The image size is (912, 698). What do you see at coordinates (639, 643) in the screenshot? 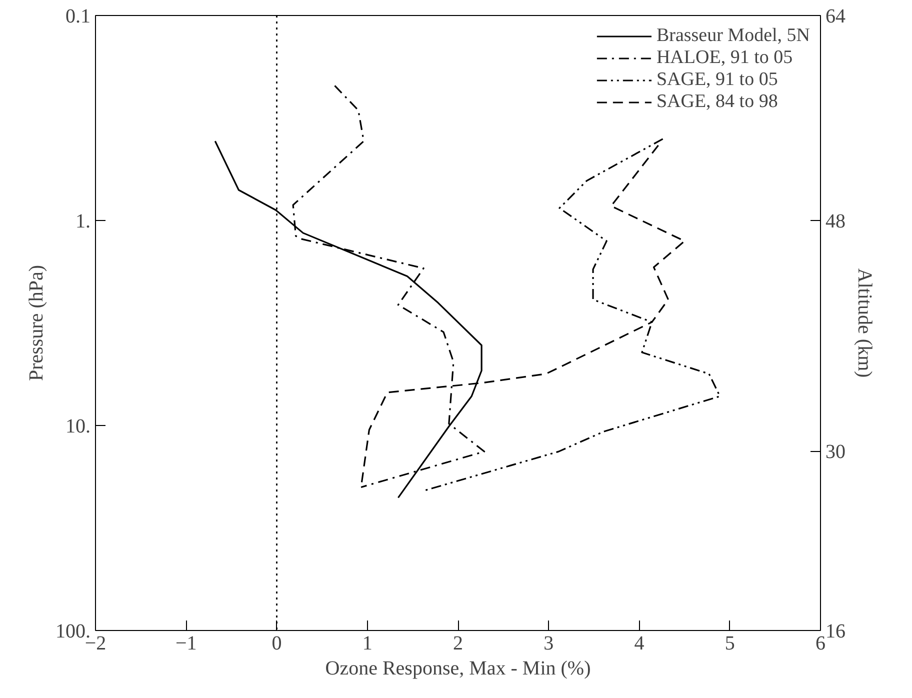
I see `x-tick-label: 4` at bounding box center [639, 643].